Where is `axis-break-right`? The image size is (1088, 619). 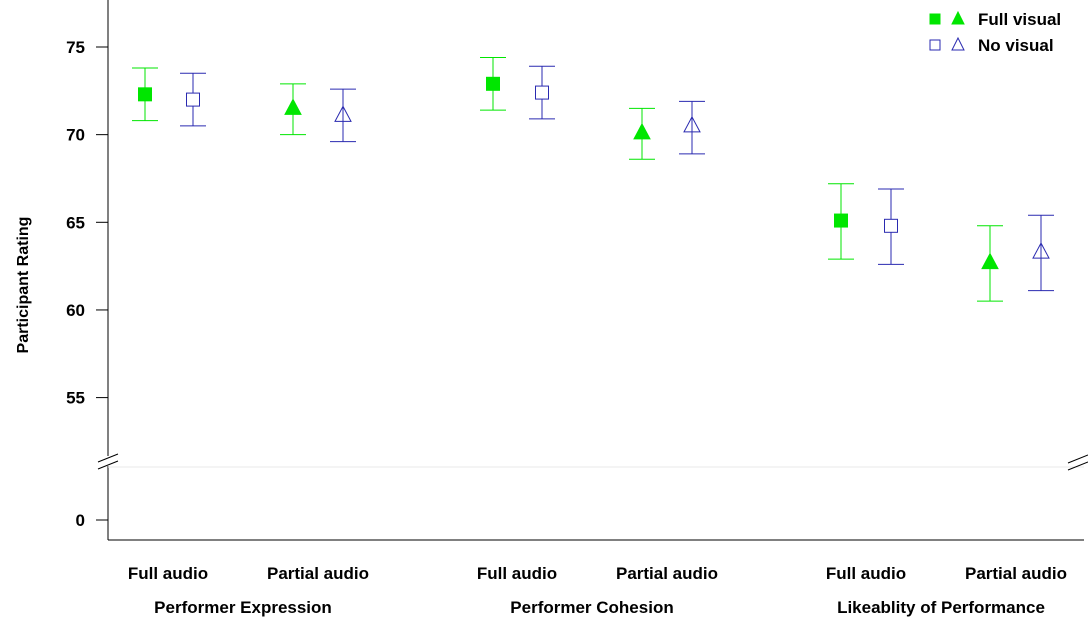
axis-break-right is located at coordinates (1077, 462).